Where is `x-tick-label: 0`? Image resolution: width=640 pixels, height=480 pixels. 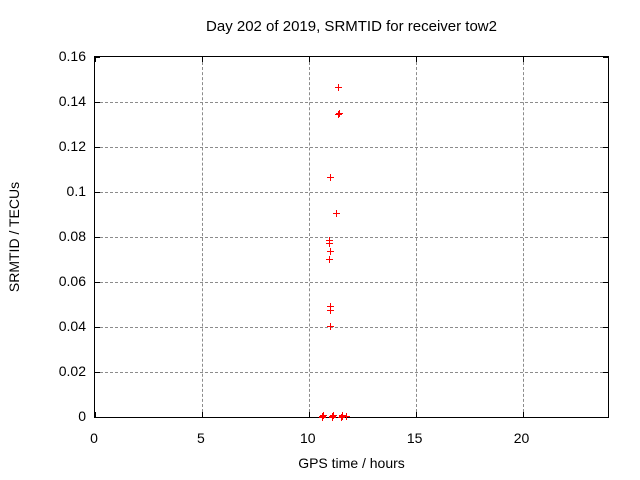 x-tick-label: 0 is located at coordinates (94, 438).